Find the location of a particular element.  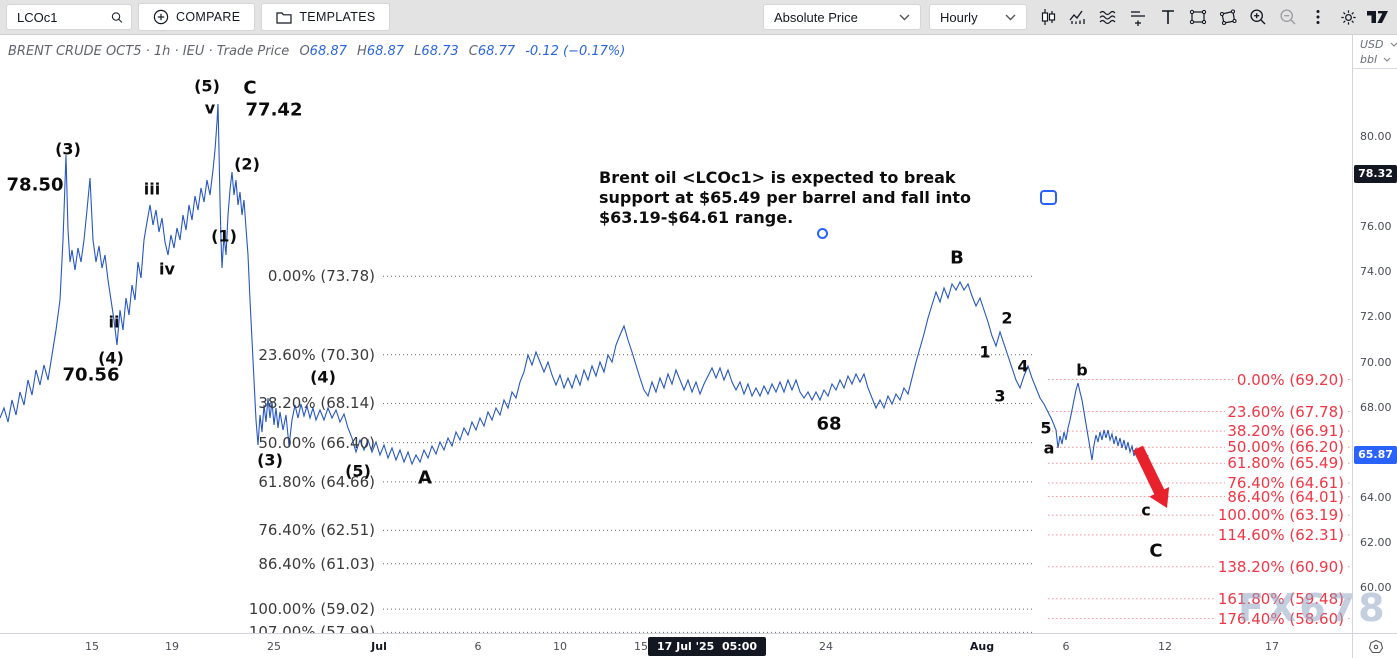

fib-extension-label: 23.60% (67.78) is located at coordinates (1285, 411).